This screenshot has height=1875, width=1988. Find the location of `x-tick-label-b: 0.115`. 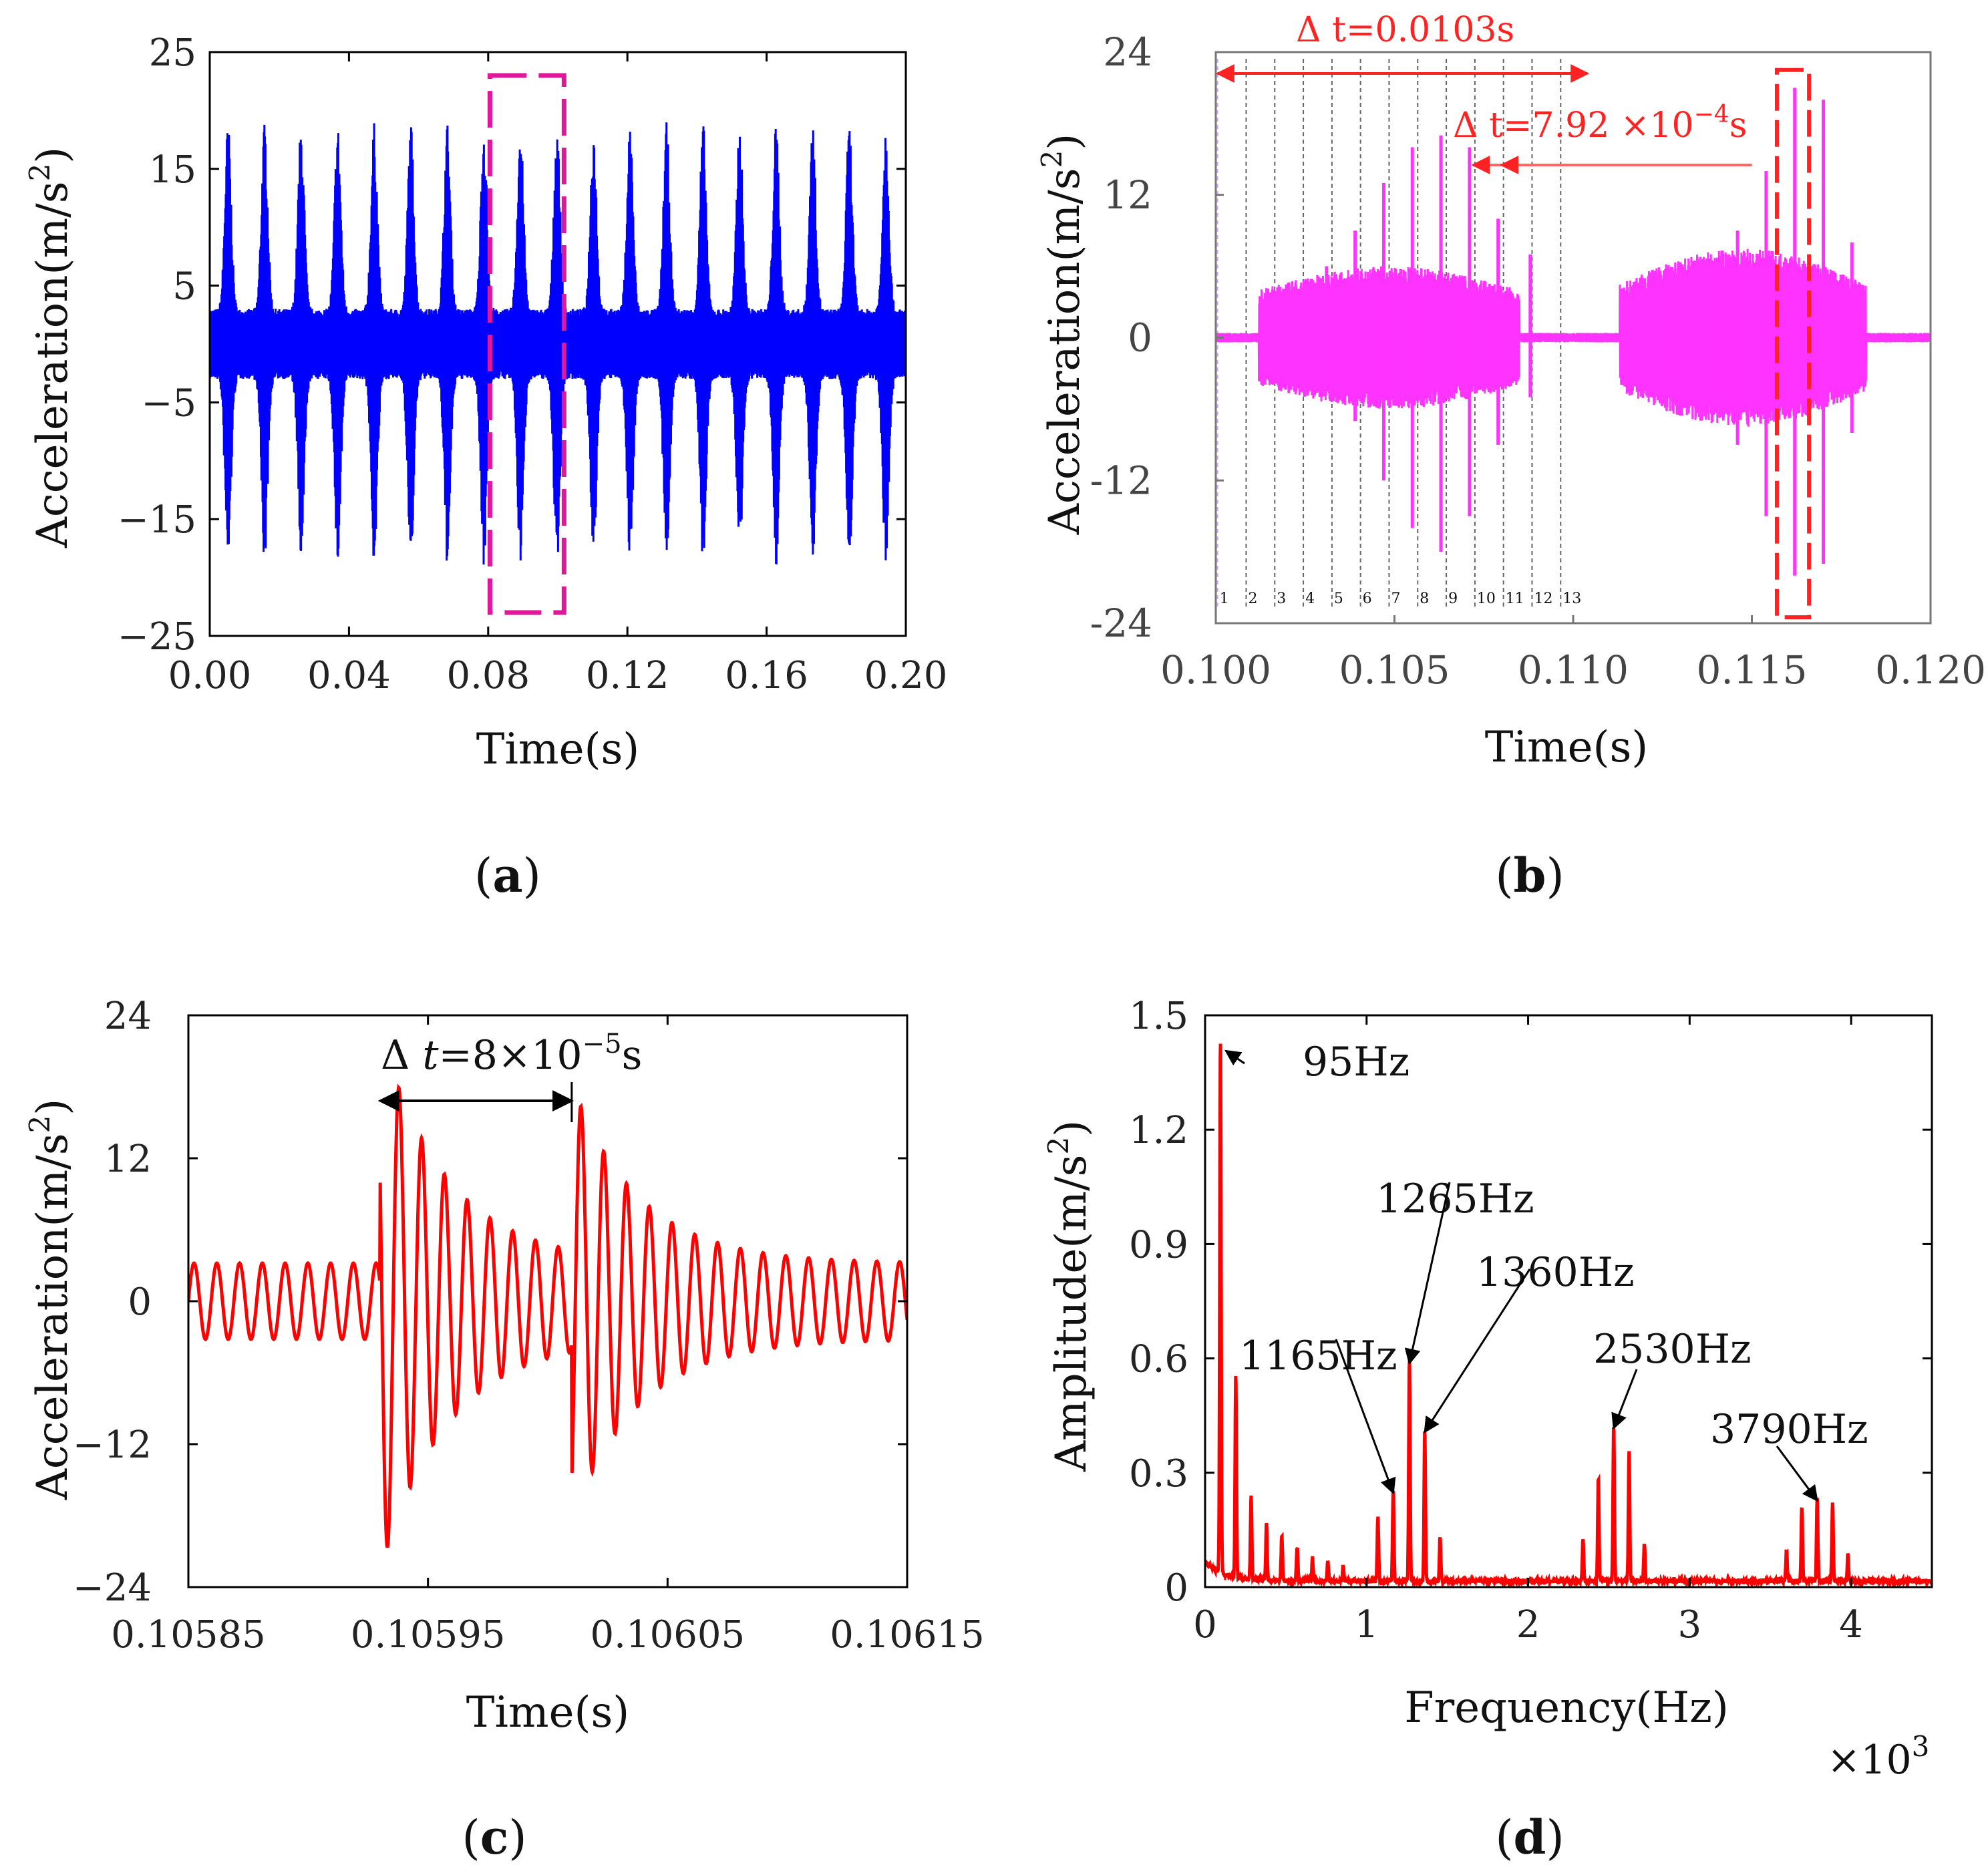

x-tick-label-b: 0.115 is located at coordinates (1751, 670).